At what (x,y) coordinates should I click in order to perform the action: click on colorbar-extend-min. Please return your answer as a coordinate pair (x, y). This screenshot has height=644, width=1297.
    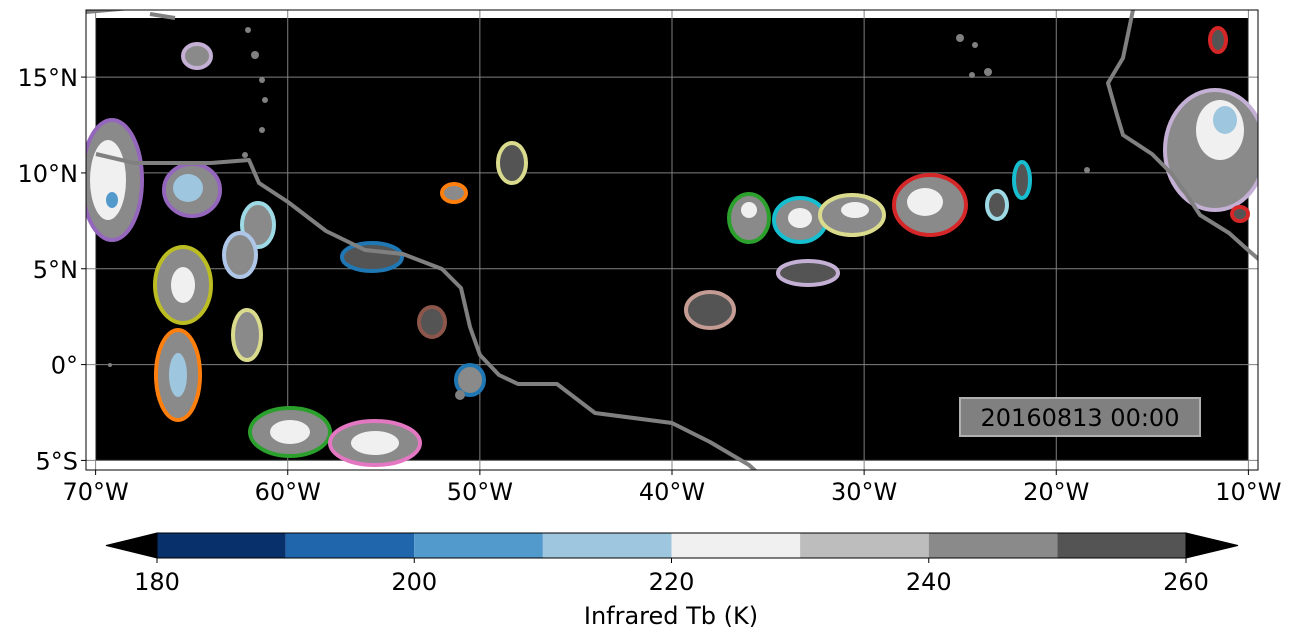
    Looking at the image, I should click on (131, 545).